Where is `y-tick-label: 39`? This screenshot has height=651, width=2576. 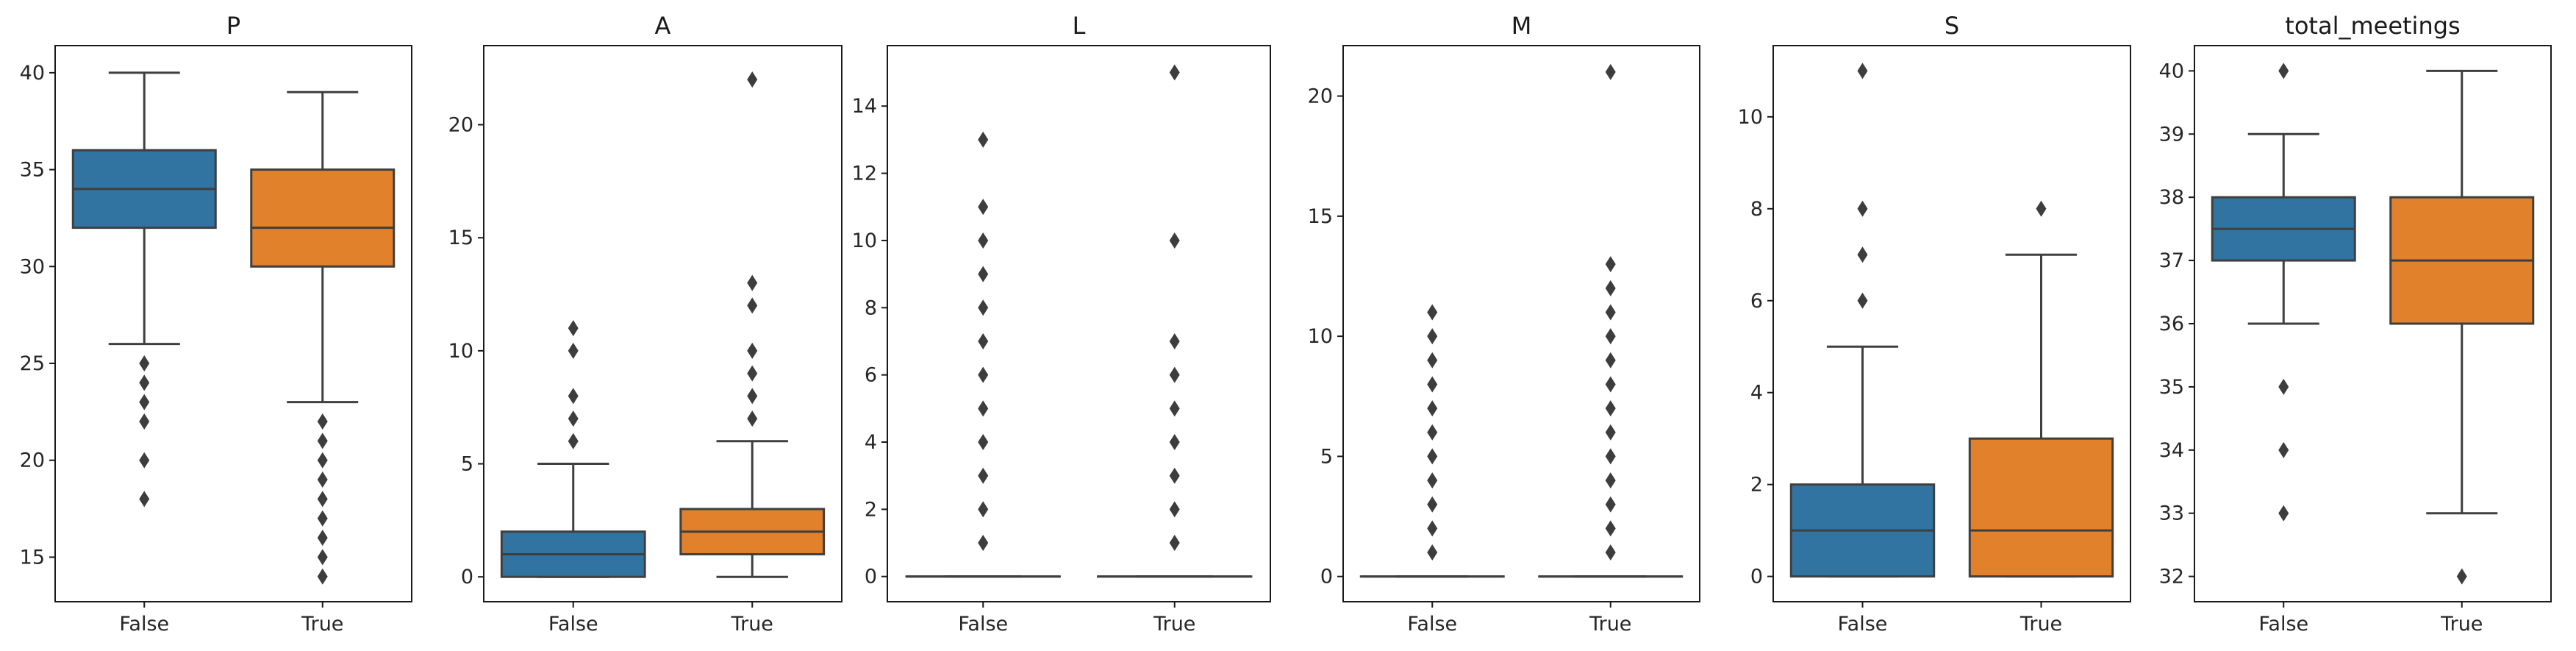 y-tick-label: 39 is located at coordinates (2171, 134).